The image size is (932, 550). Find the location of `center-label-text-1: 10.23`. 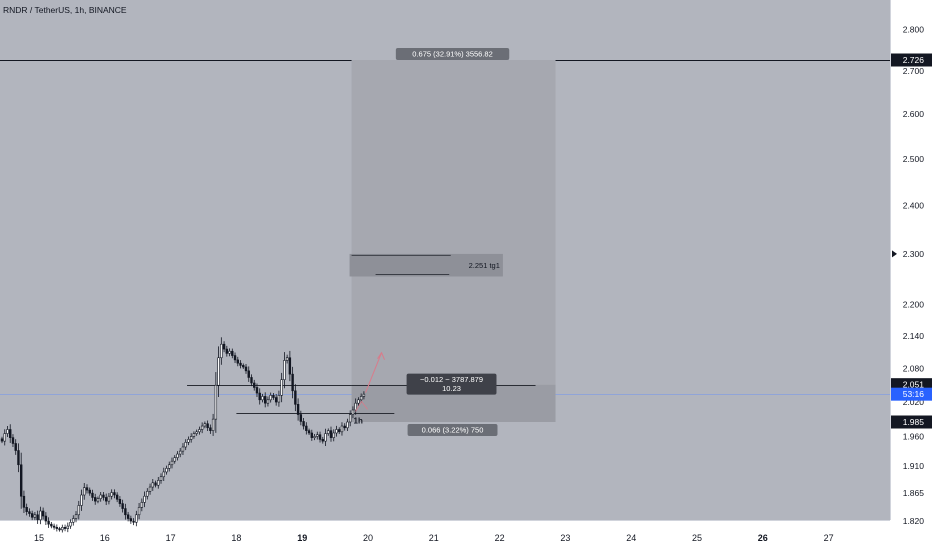

center-label-text-1: 10.23 is located at coordinates (451, 388).